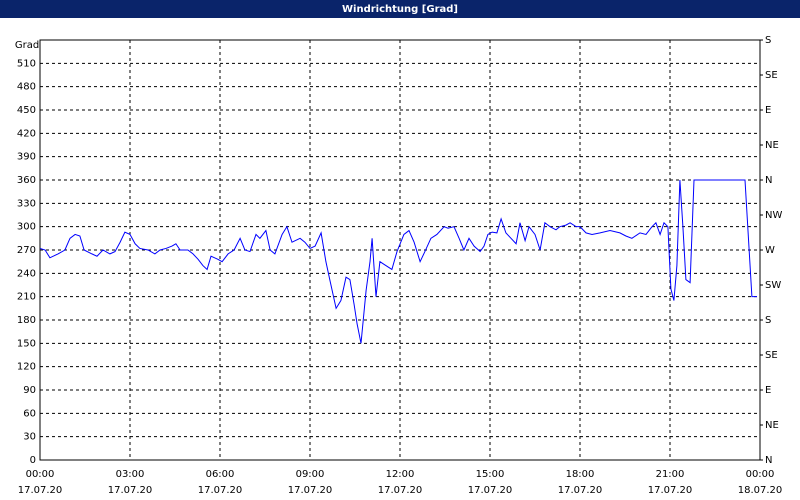 The height and width of the screenshot is (500, 800). Describe the element at coordinates (26, 87) in the screenshot. I see `y-tick-label: 480` at that location.